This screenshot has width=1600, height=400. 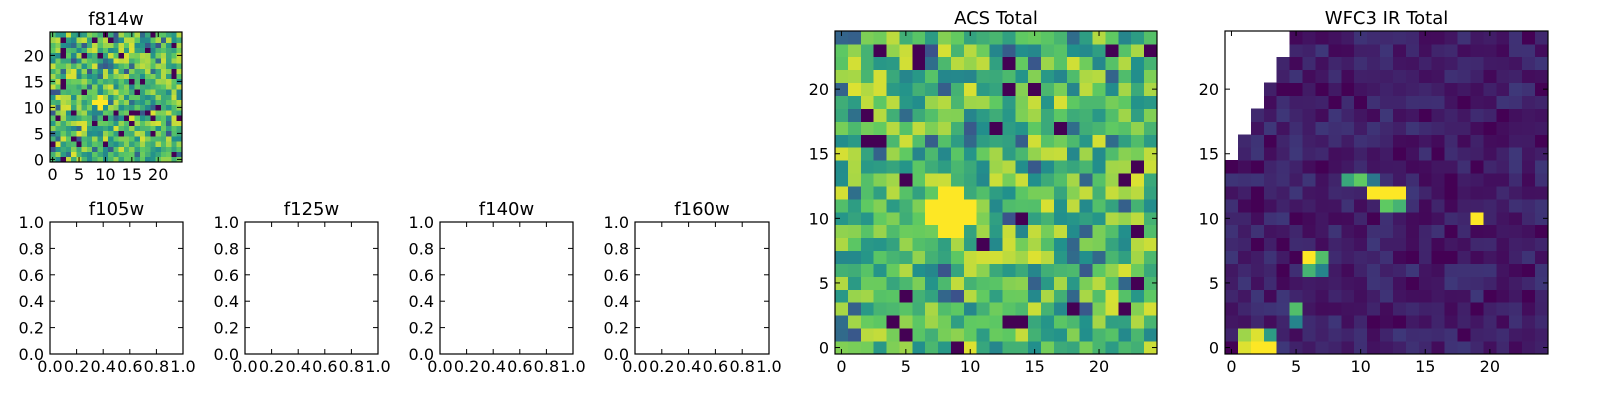 What do you see at coordinates (226, 328) in the screenshot?
I see `y-tick-label: 0.2` at bounding box center [226, 328].